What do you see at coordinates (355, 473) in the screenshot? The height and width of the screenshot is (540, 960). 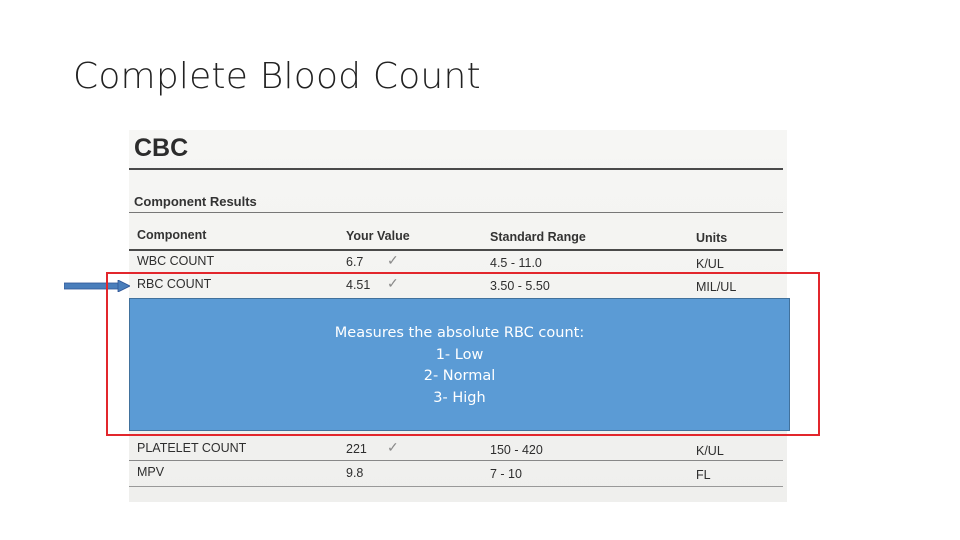 I see `row-mpv-value: 9.8` at bounding box center [355, 473].